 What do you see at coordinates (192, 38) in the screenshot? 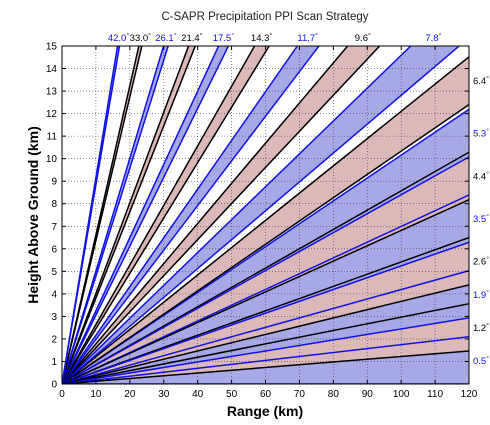
I see `elevation-label-21.4: 21.4°` at bounding box center [192, 38].